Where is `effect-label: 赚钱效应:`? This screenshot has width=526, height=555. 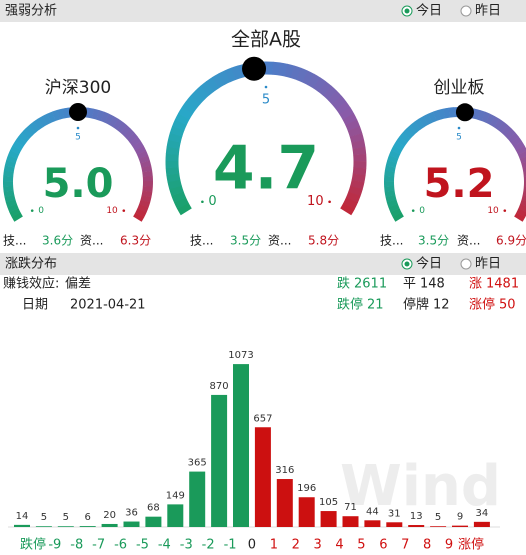 effect-label: 赚钱效应: is located at coordinates (31, 284).